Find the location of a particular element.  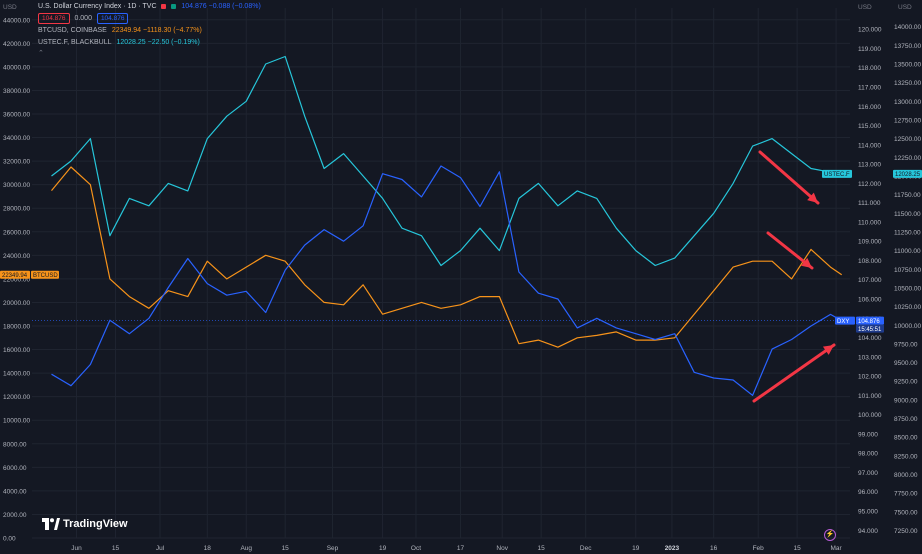

dxy-axis-tick-label: 97.000 is located at coordinates (868, 473).